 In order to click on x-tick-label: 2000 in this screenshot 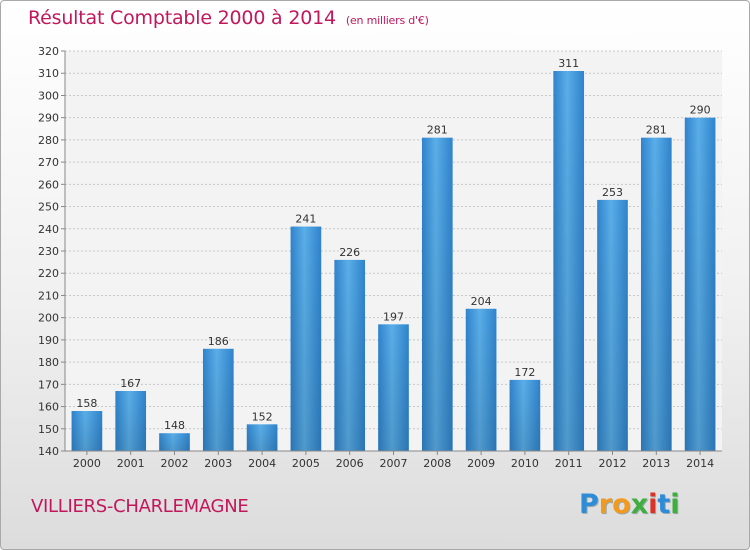, I will do `click(87, 463)`.